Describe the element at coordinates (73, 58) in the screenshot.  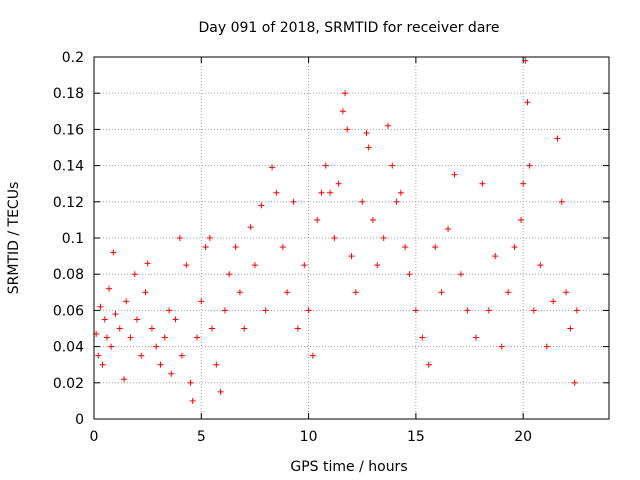
I see `y-tick-label: 0.2` at that location.